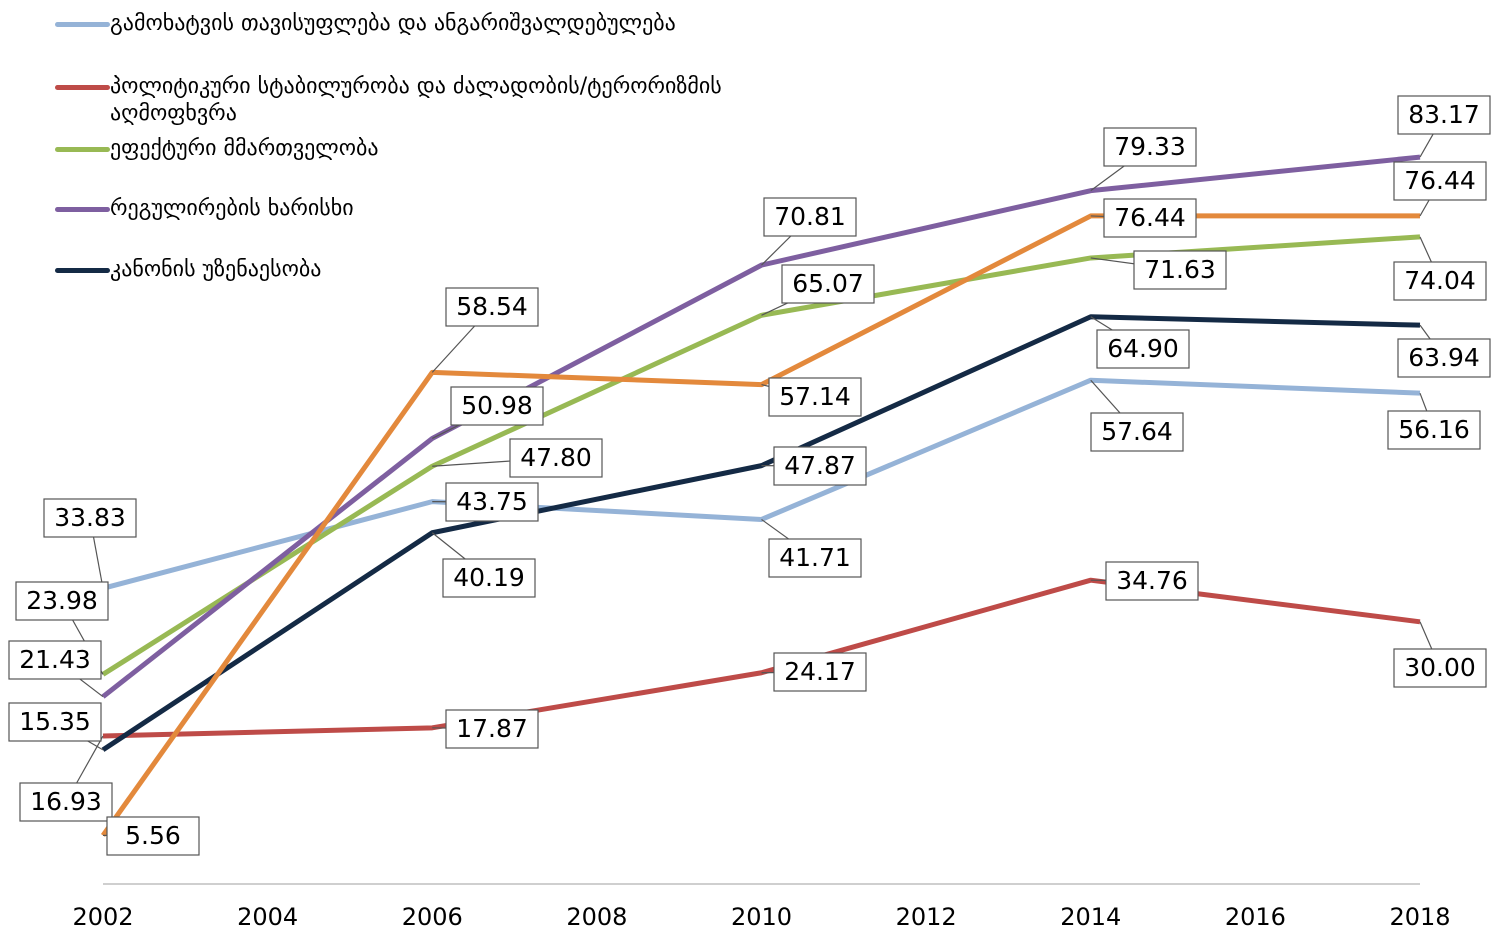  Describe the element at coordinates (820, 671) in the screenshot. I see `data-label-text: 24.17` at that location.